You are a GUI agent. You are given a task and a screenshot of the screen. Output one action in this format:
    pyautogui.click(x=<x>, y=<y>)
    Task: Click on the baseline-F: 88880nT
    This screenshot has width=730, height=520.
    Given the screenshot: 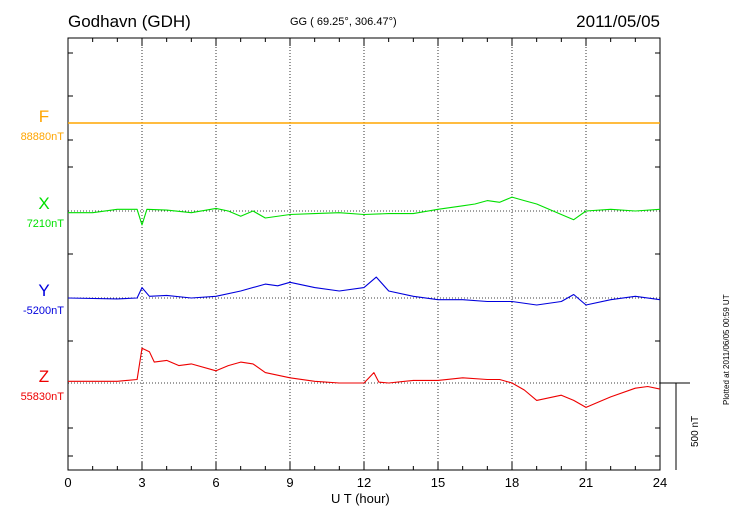 What is the action you would take?
    pyautogui.click(x=42, y=137)
    